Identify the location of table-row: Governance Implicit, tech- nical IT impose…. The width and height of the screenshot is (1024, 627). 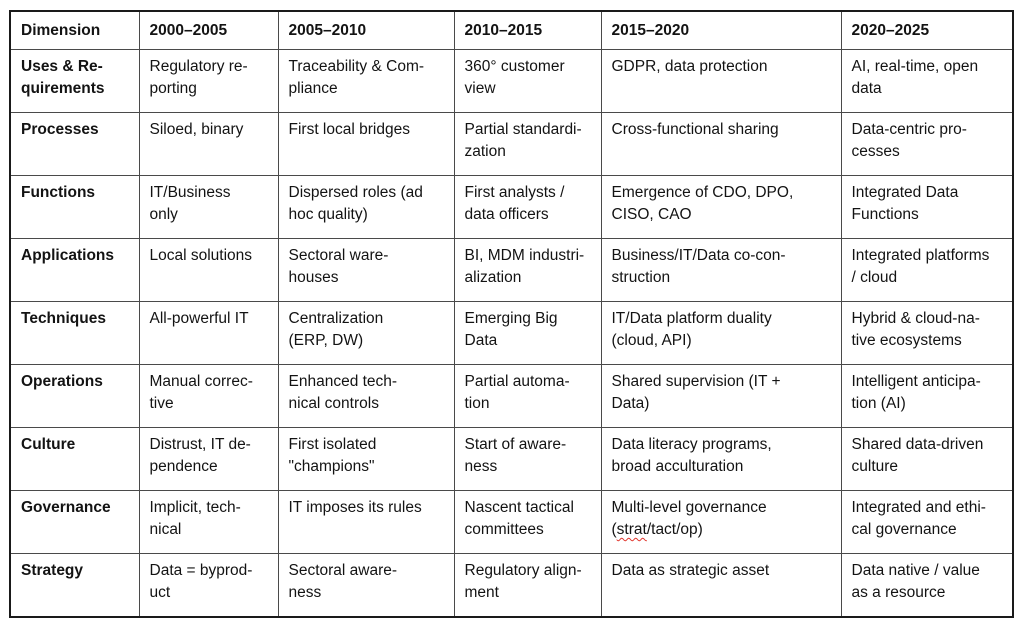
(511, 522).